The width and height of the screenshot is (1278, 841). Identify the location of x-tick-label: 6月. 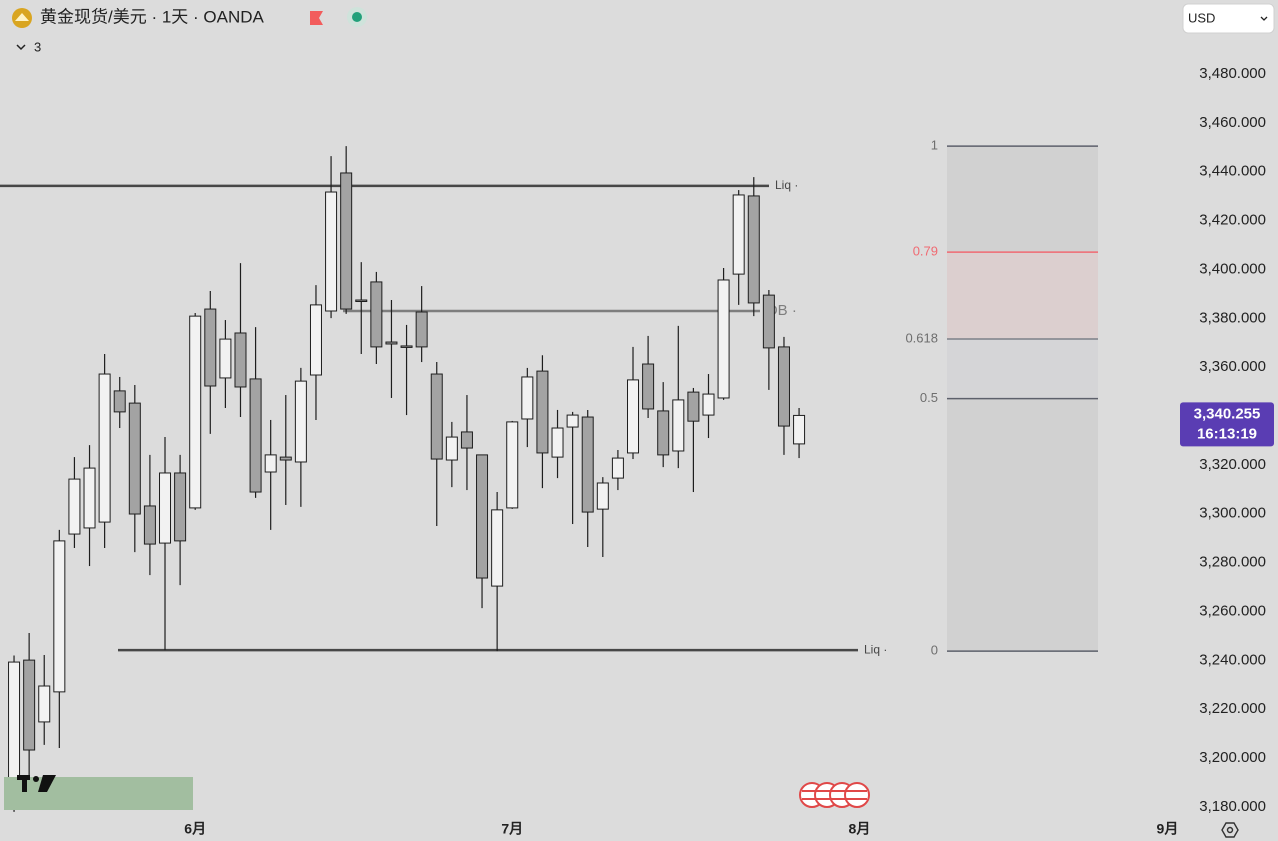
(195, 829).